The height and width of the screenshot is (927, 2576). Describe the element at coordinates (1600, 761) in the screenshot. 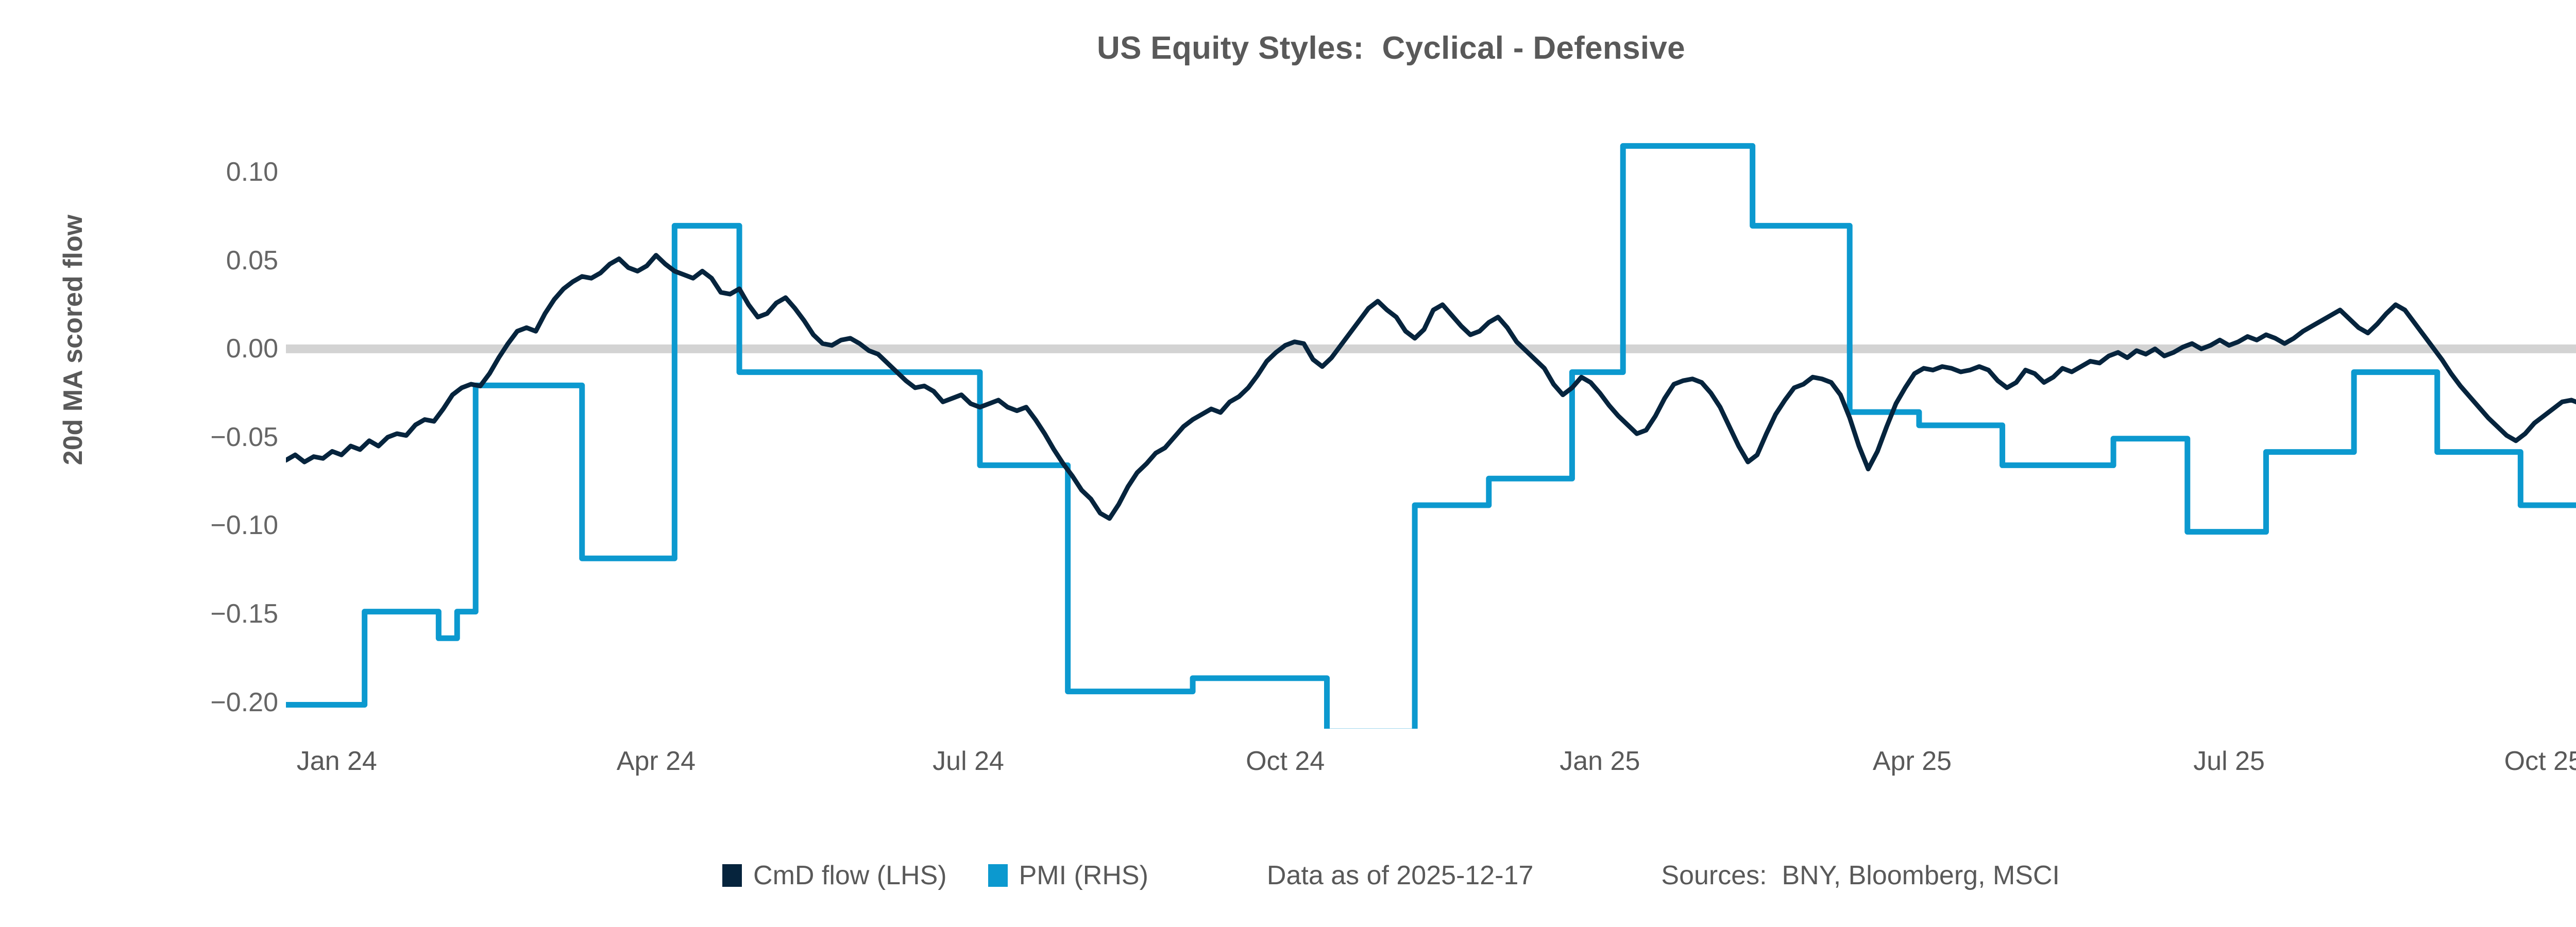

I see `x-axis-tick: Jan 25` at that location.